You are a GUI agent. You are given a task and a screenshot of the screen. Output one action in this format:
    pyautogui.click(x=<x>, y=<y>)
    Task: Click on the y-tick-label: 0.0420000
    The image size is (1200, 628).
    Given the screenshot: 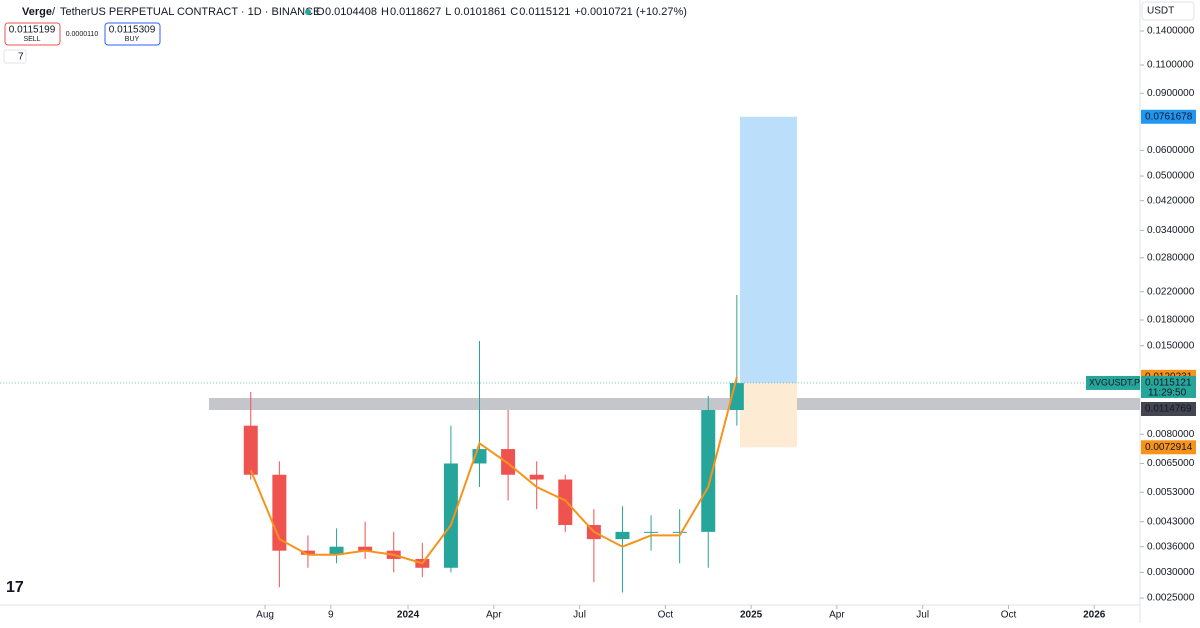 What is the action you would take?
    pyautogui.click(x=1171, y=200)
    